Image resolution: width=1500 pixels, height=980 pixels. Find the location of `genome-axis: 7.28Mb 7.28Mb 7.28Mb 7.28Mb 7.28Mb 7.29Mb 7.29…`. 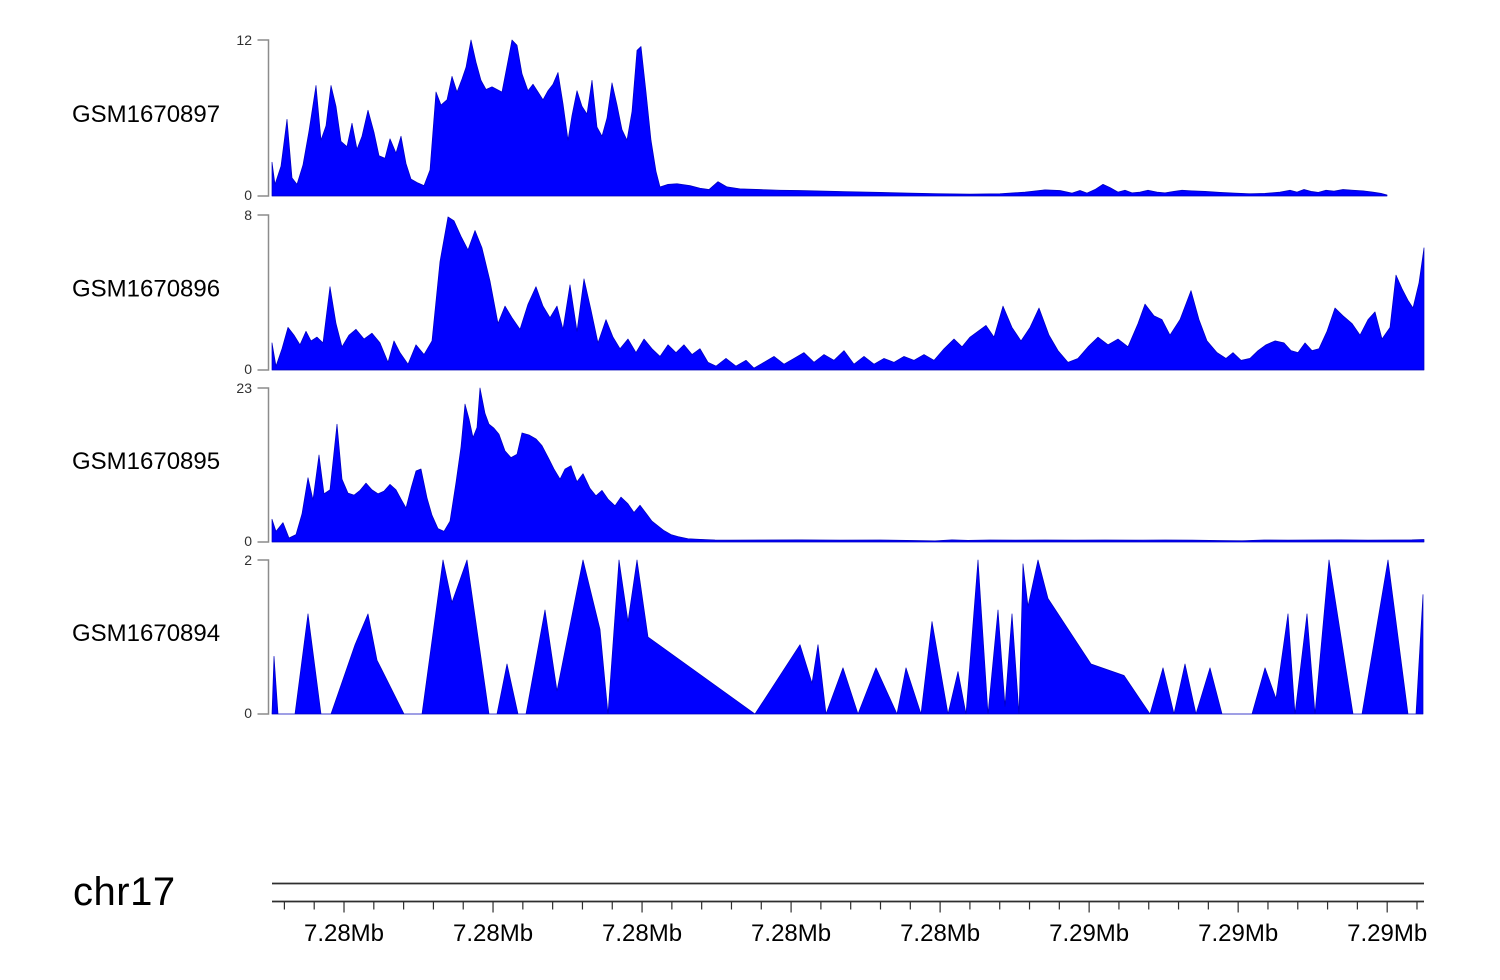

genome-axis: 7.28Mb 7.28Mb 7.28Mb 7.28Mb 7.28Mb 7.29Mb 7.29… is located at coordinates (849, 914).